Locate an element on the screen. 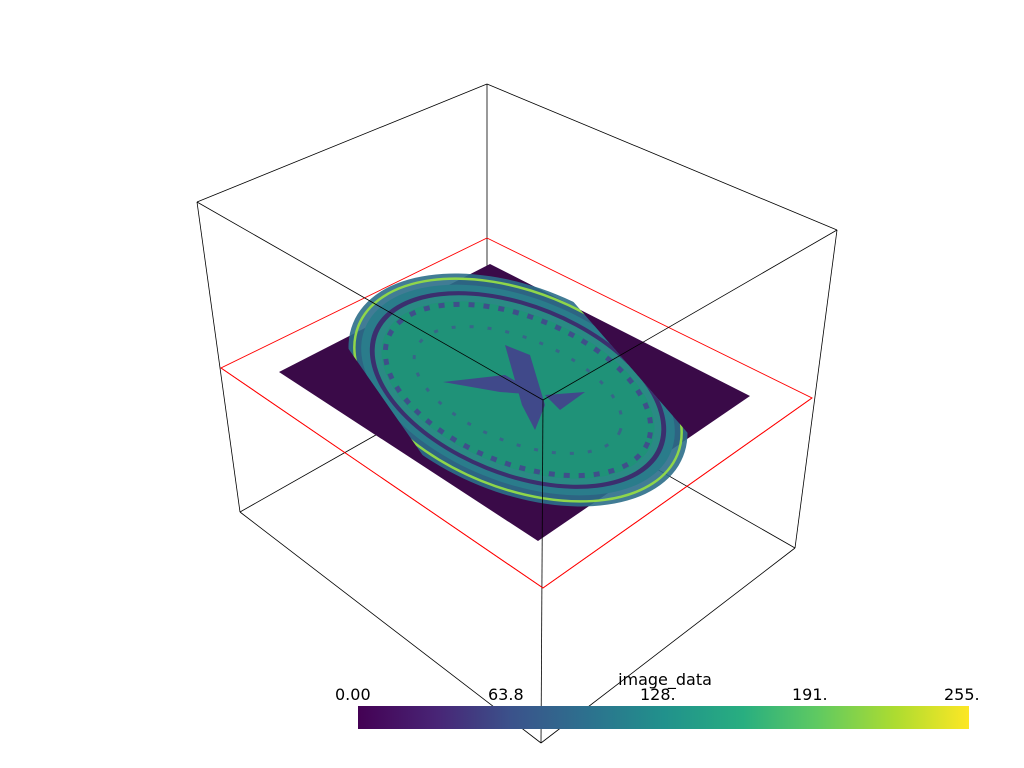 The height and width of the screenshot is (768, 1024). colorbar-gradient is located at coordinates (663, 717).